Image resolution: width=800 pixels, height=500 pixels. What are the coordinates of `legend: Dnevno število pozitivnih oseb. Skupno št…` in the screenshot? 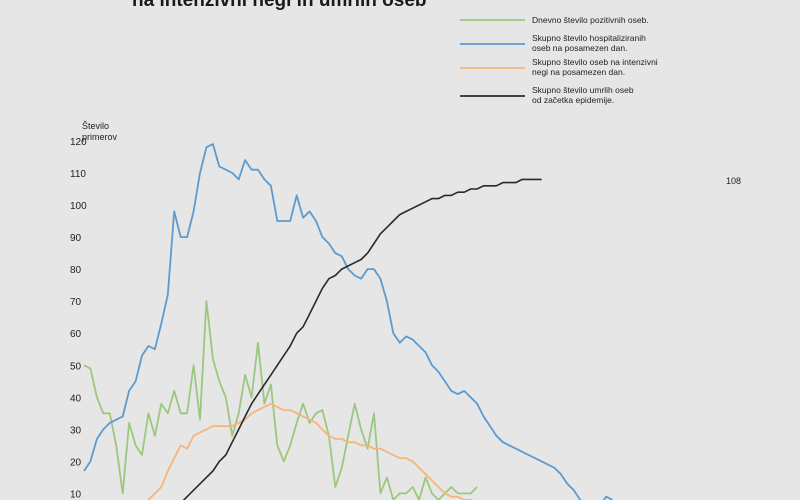 It's located at (559, 60).